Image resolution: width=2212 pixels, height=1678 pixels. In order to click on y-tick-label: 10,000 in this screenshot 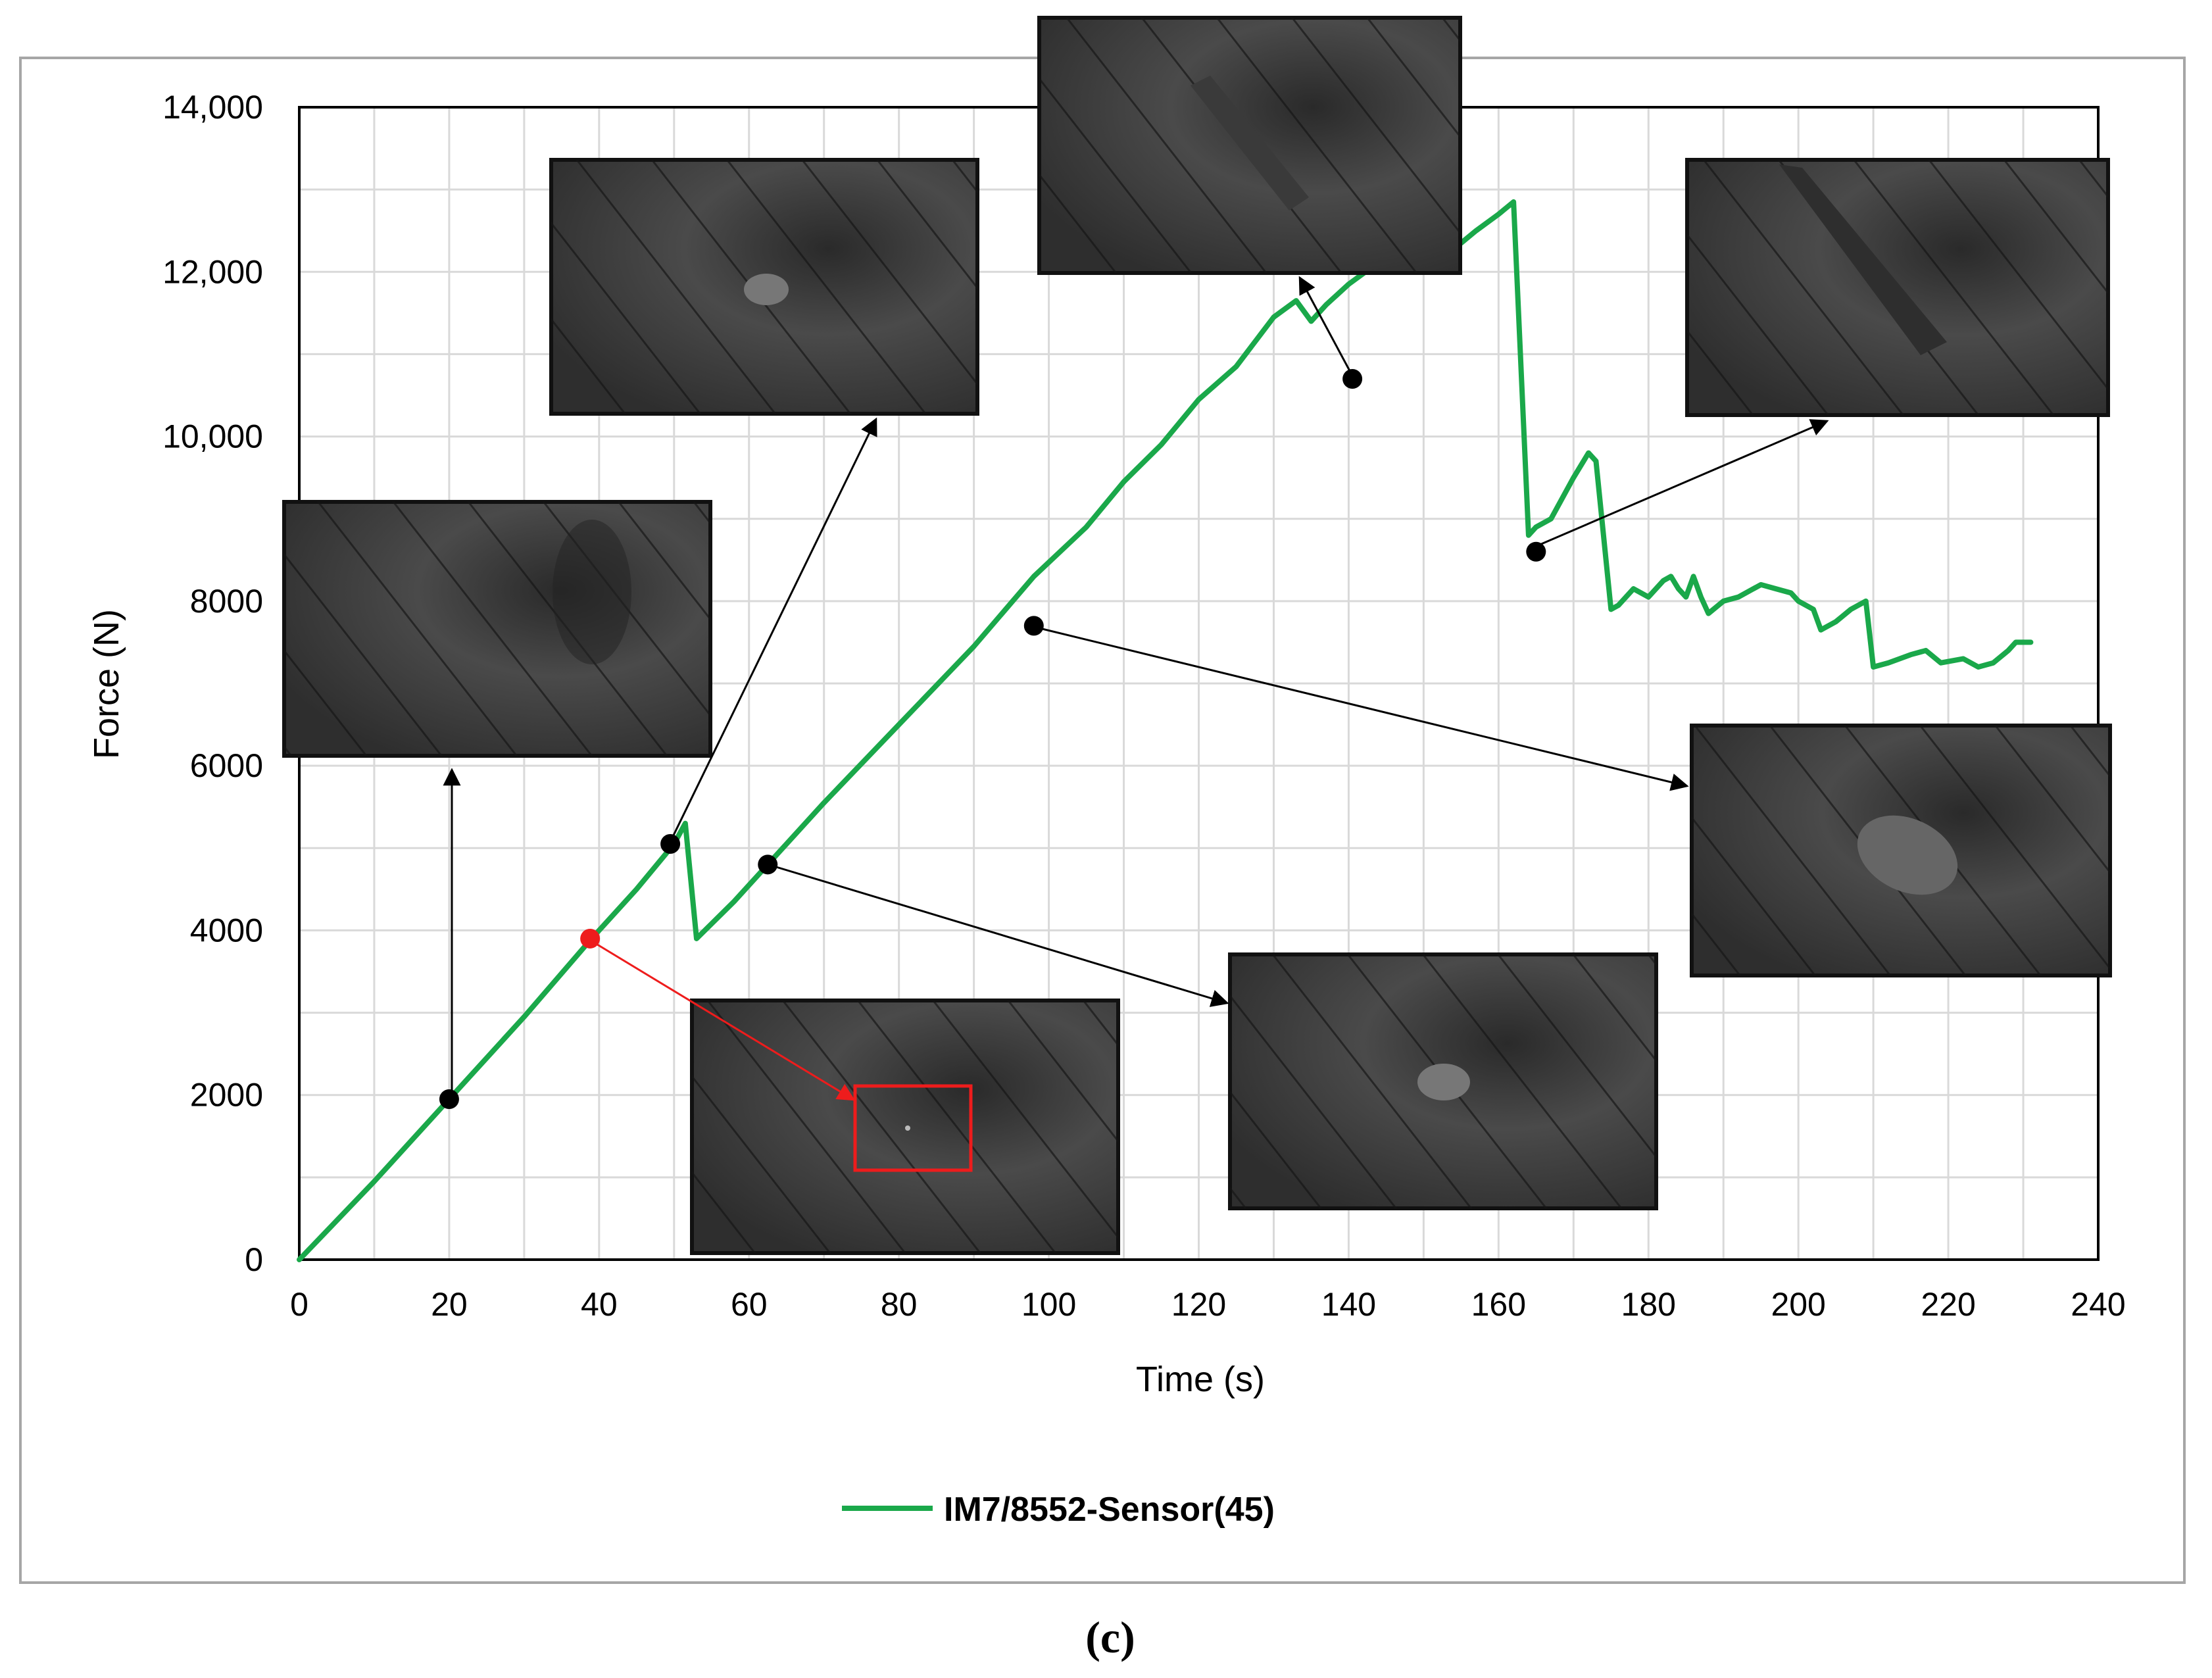, I will do `click(213, 437)`.